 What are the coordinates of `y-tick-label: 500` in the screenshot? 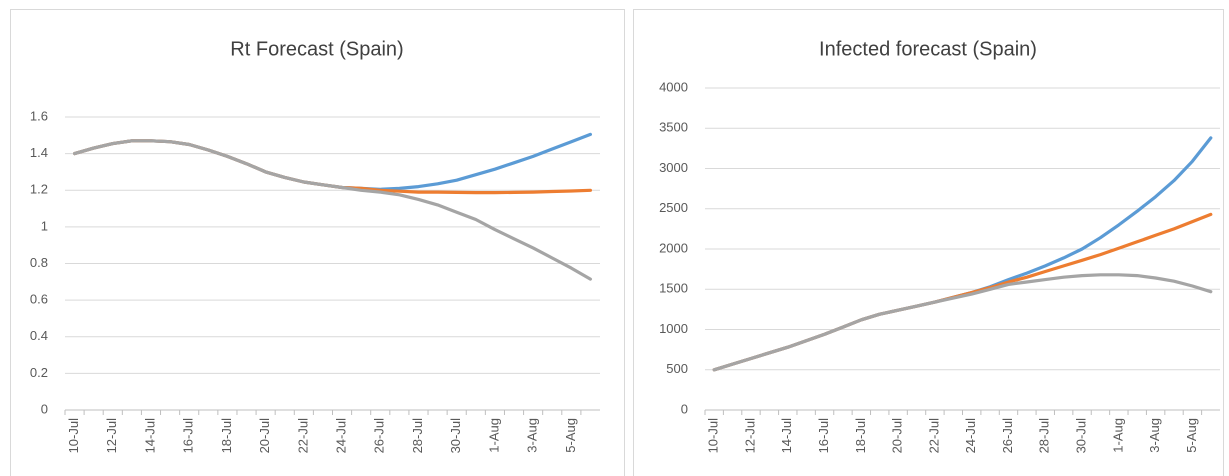 It's located at (677, 368).